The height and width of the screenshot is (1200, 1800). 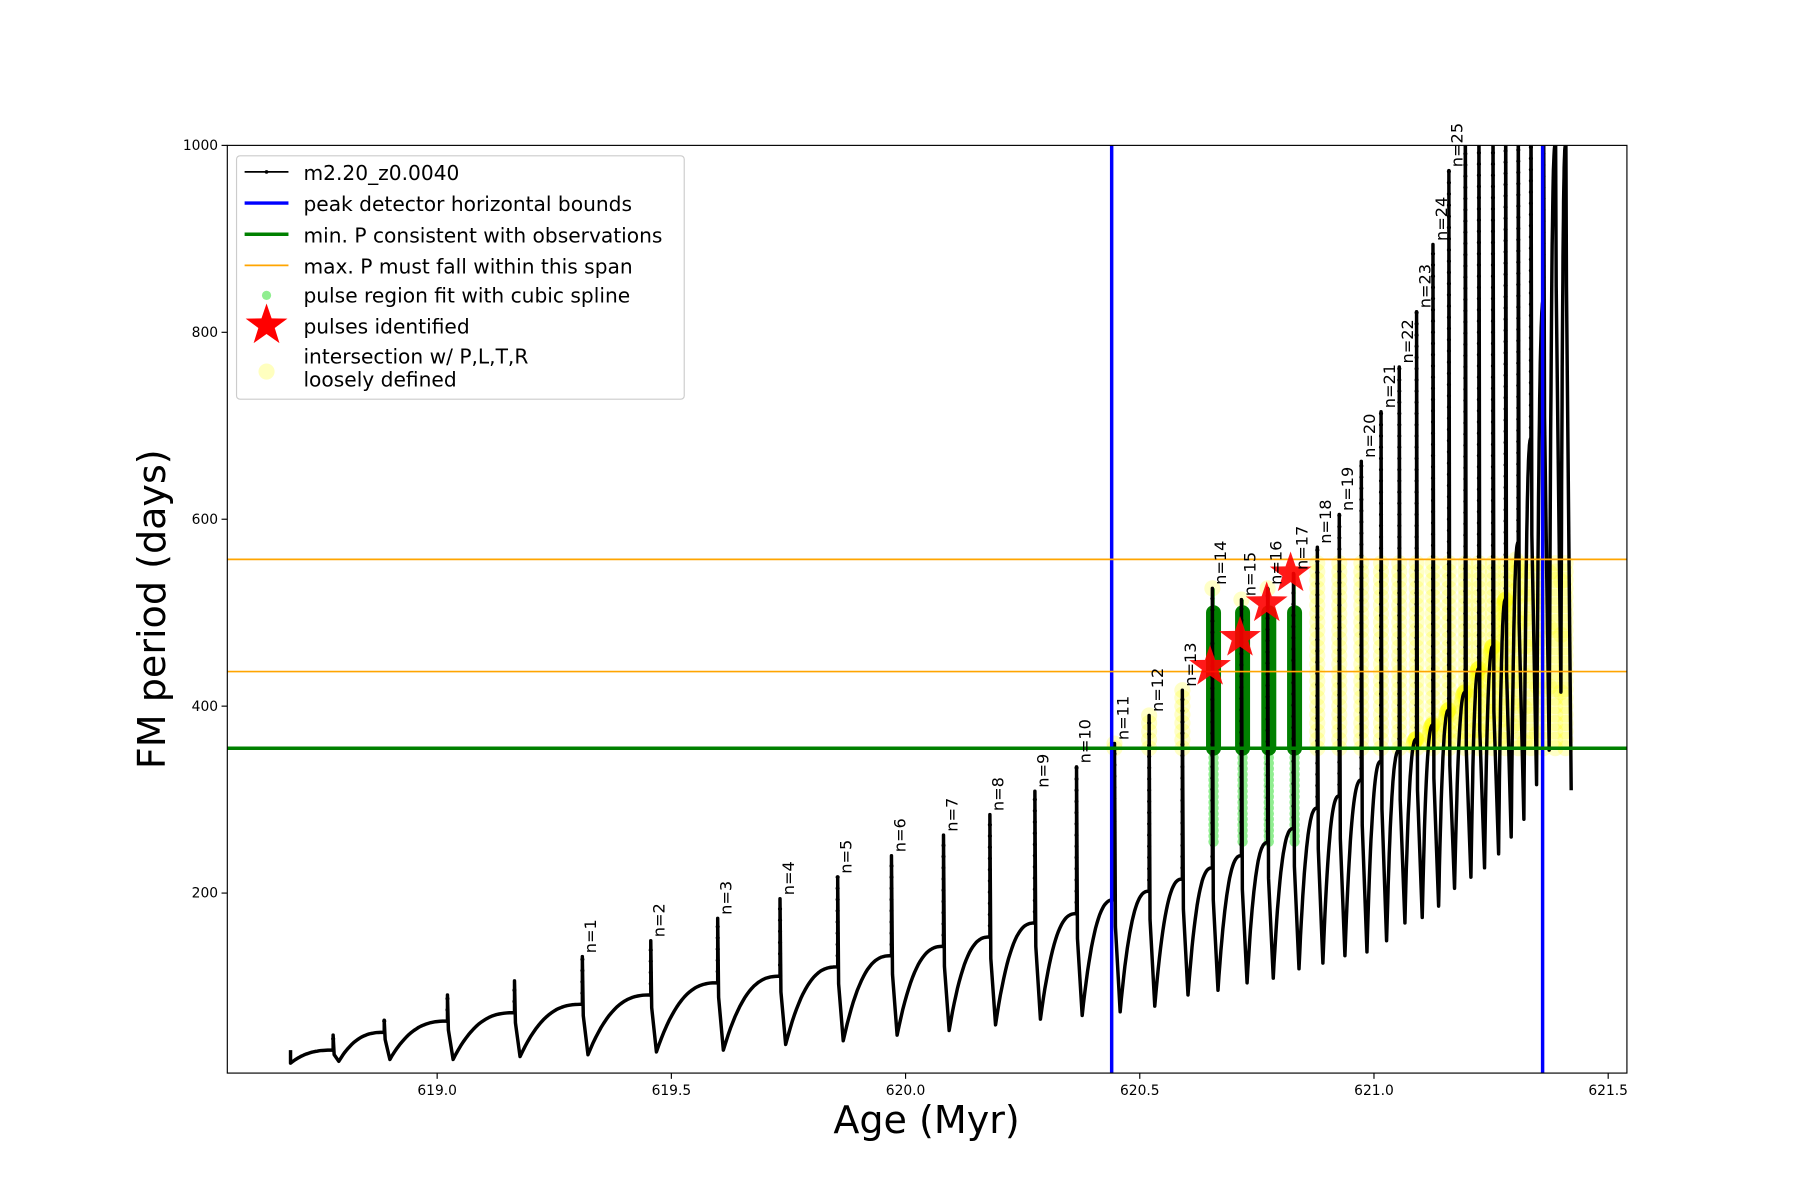 I want to click on legend-handle-star, so click(x=266, y=323).